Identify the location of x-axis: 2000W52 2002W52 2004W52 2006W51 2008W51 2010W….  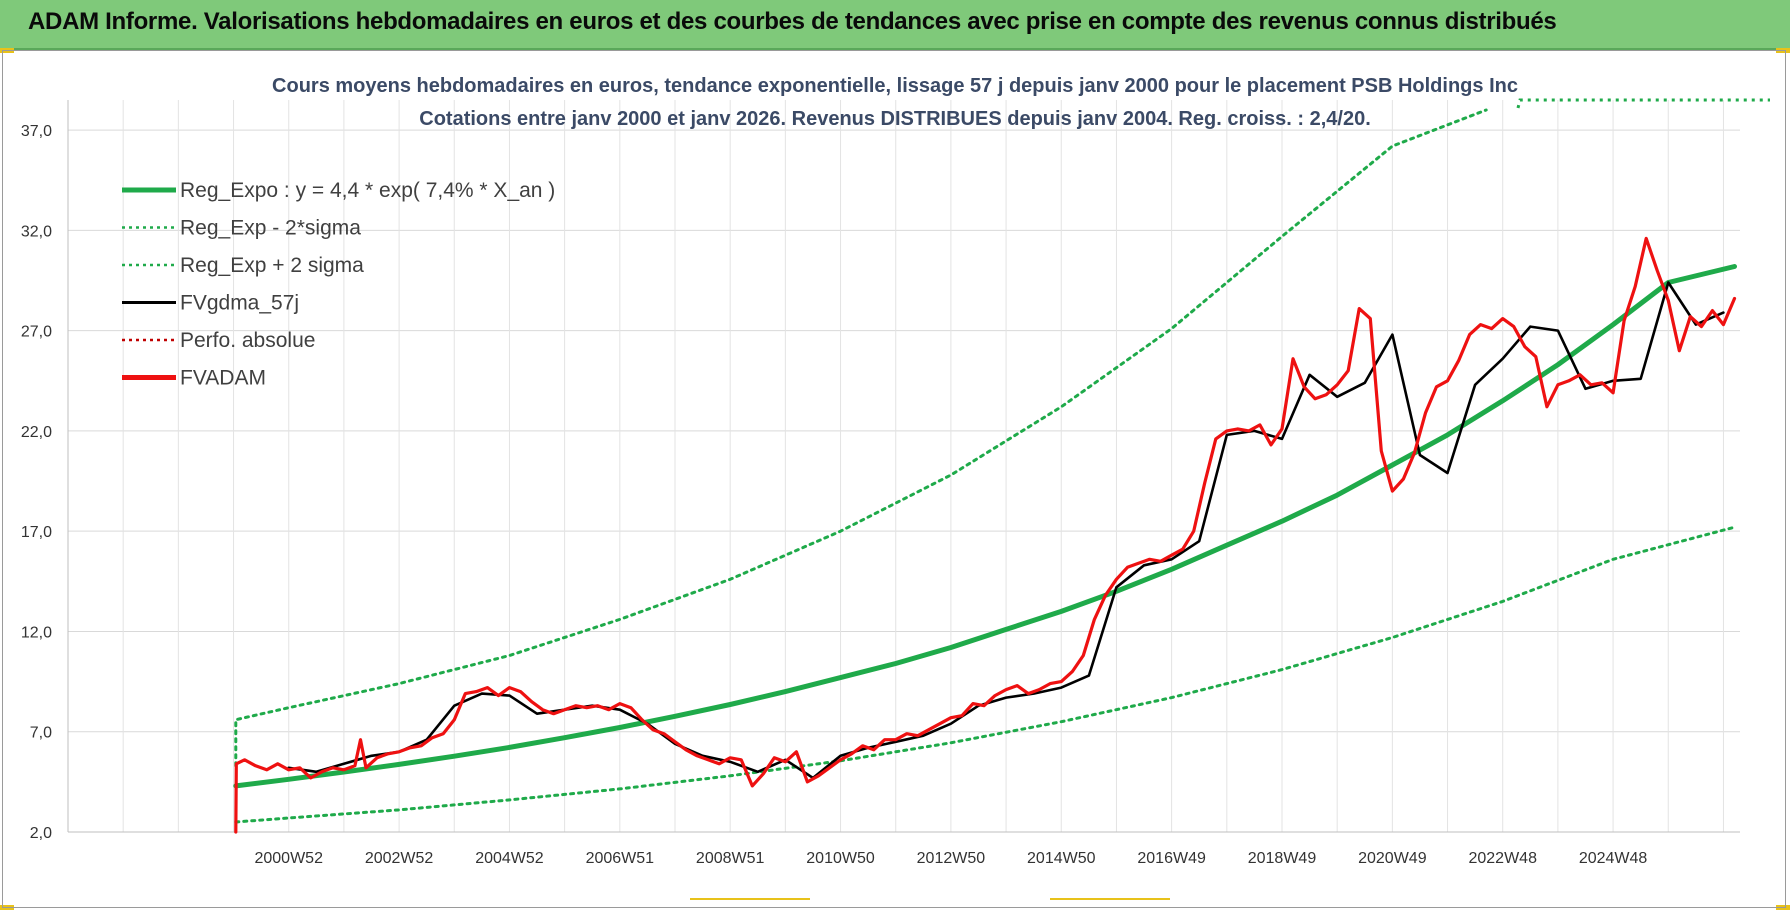
(950, 858).